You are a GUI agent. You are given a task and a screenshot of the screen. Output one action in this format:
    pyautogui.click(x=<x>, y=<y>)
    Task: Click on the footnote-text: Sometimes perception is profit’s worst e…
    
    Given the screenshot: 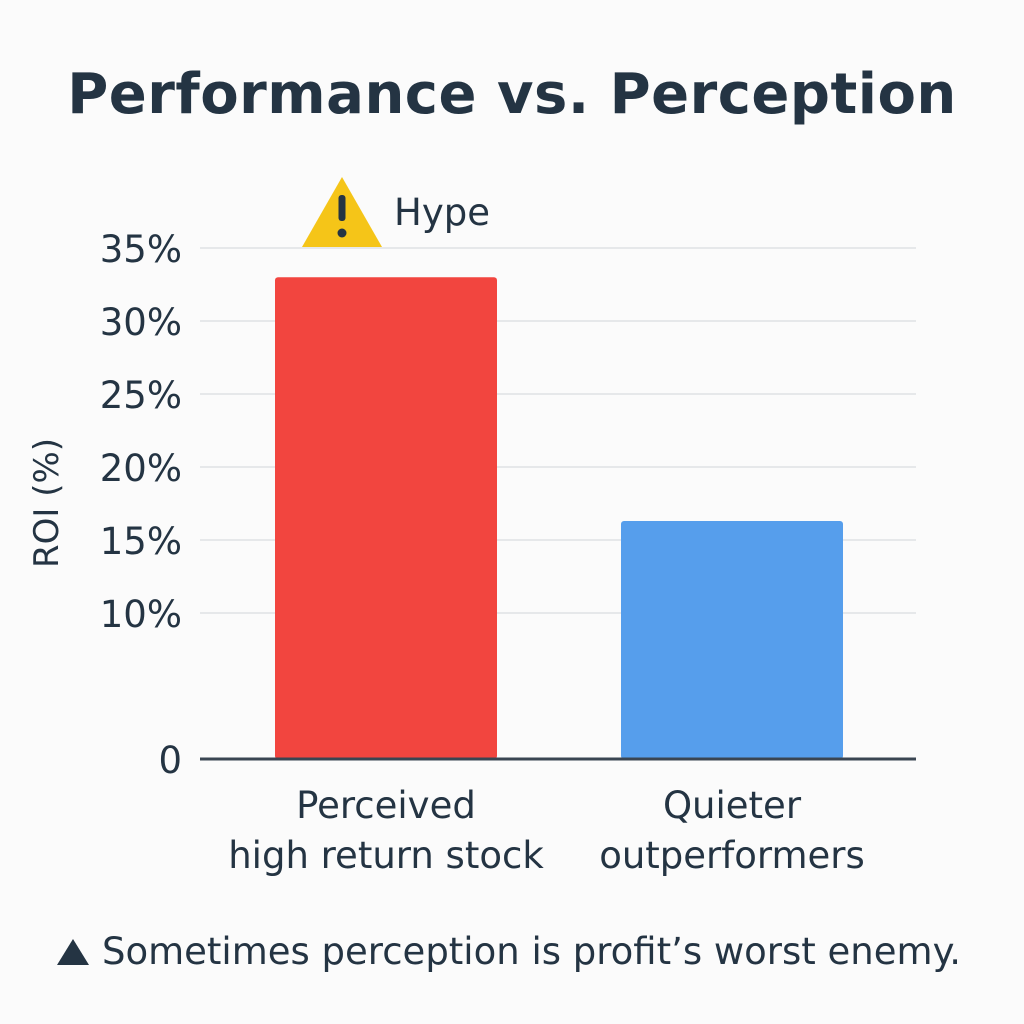 What is the action you would take?
    pyautogui.click(x=531, y=951)
    